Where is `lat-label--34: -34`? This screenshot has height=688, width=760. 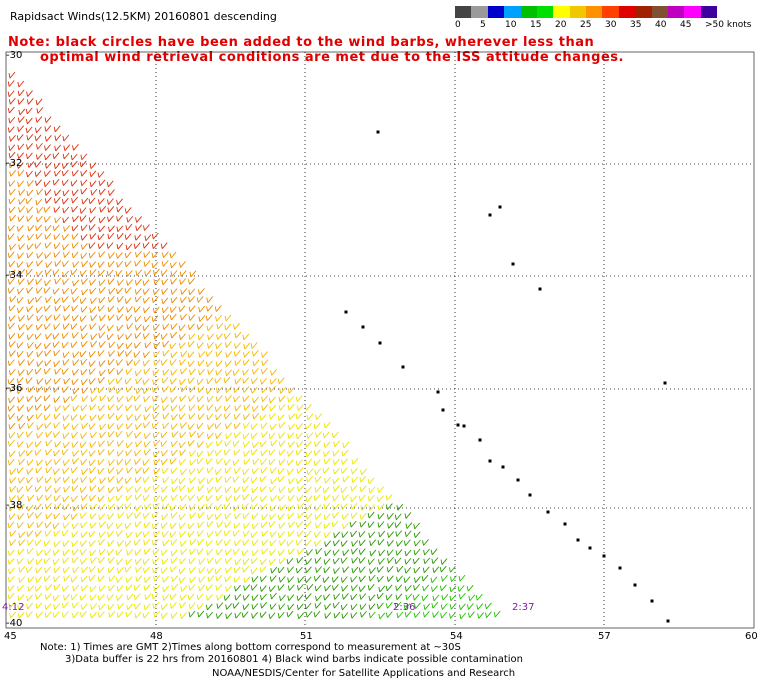
lat-label--34: -34 is located at coordinates (14, 275).